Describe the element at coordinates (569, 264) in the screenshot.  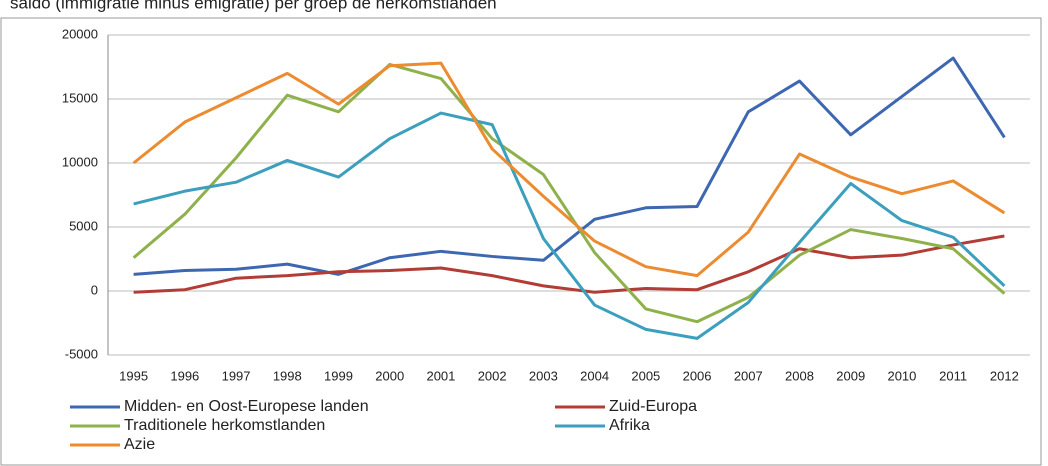
I see `series-line` at that location.